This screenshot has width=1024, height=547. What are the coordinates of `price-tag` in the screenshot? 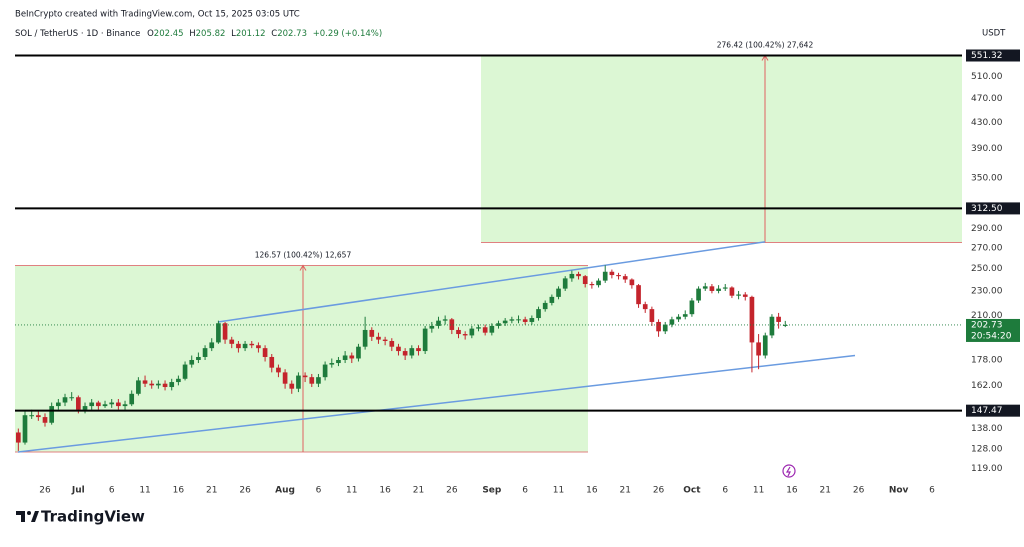 It's located at (993, 330).